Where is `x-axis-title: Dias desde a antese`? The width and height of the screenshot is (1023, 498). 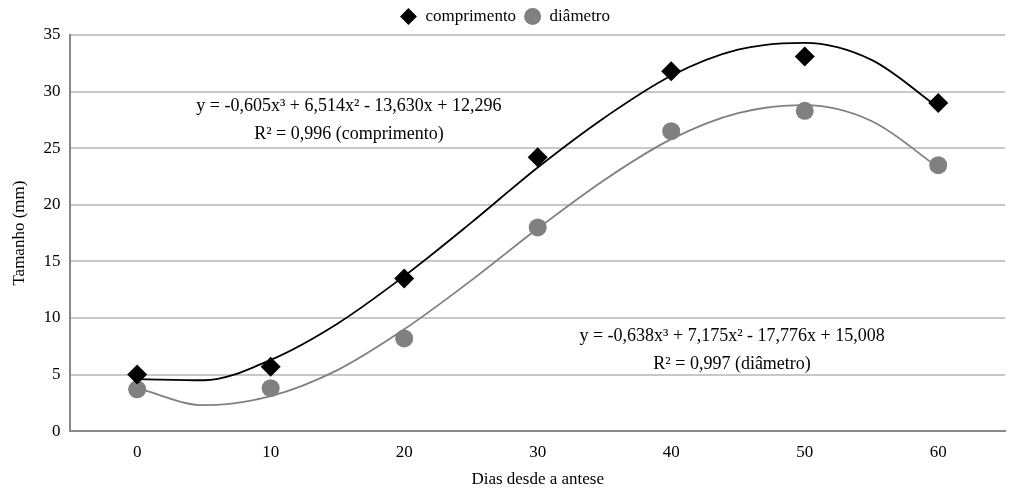 x-axis-title: Dias desde a antese is located at coordinates (538, 479).